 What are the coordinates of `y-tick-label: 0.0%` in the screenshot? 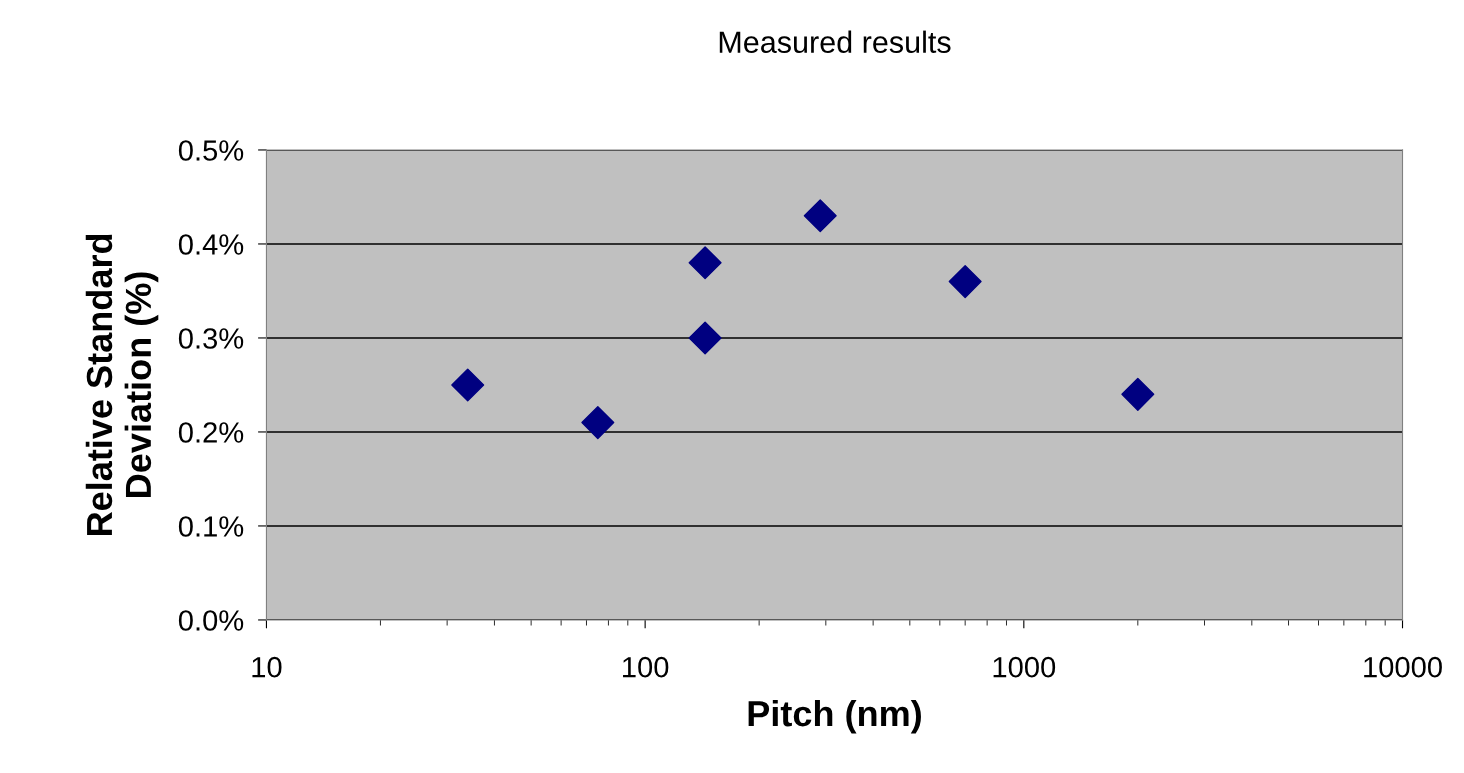 It's located at (211, 620).